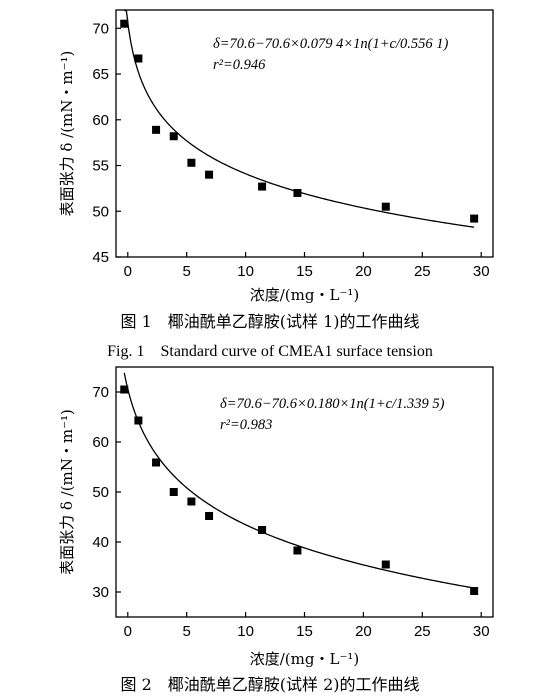 Image resolution: width=540 pixels, height=698 pixels. I want to click on fit-equation: δ=70.6−70.6×0.079 4×1n(1+c/0.556 1), so click(330, 44).